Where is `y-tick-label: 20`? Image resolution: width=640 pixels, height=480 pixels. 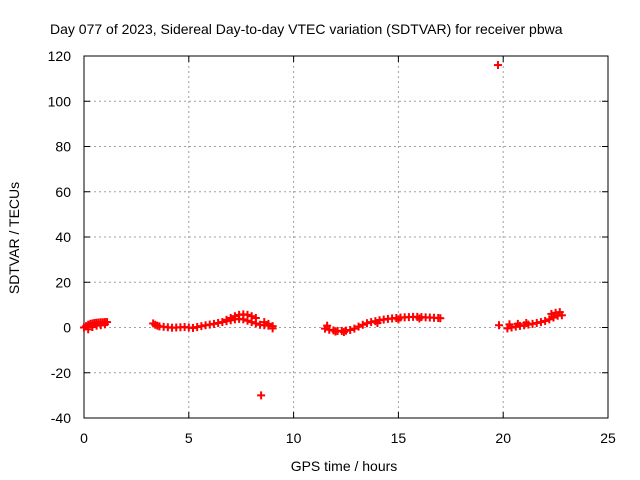 y-tick-label: 20 is located at coordinates (63, 282).